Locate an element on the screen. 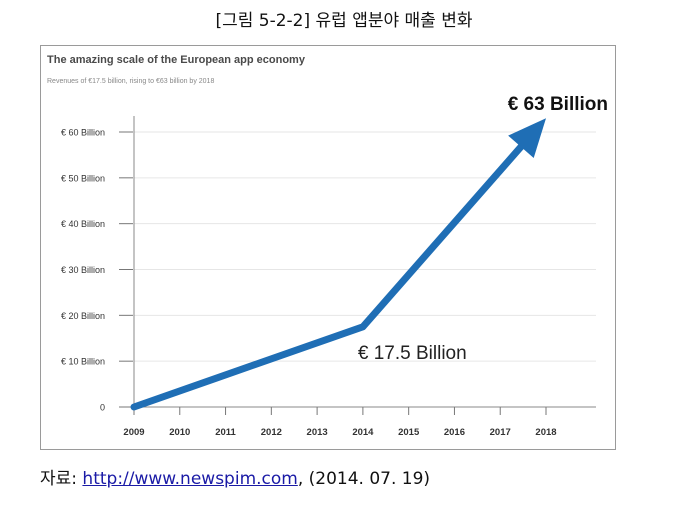 The height and width of the screenshot is (520, 688). y-tick-label: 0 is located at coordinates (102, 408).